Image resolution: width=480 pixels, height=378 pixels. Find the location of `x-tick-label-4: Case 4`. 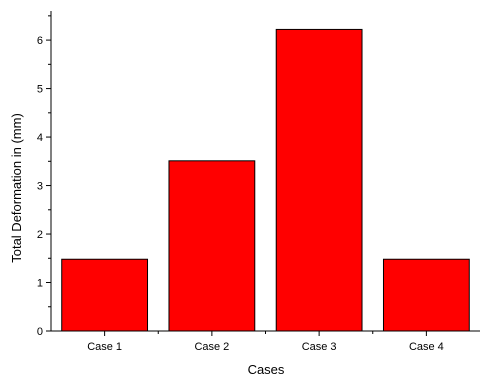

x-tick-label-4: Case 4 is located at coordinates (426, 347).